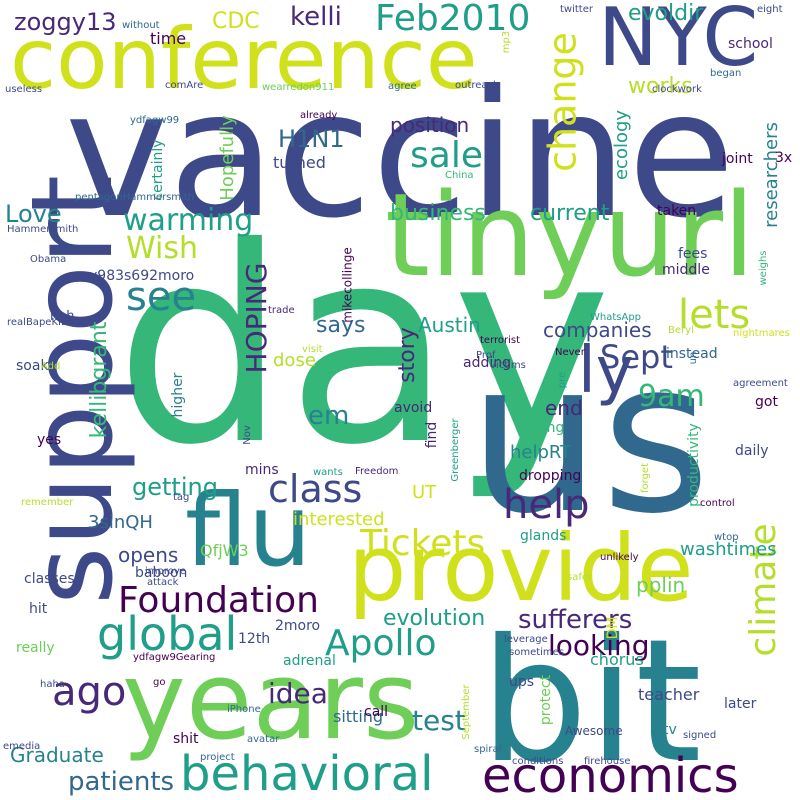 The height and width of the screenshot is (800, 800). I want to click on cloud-word: victims, so click(508, 365).